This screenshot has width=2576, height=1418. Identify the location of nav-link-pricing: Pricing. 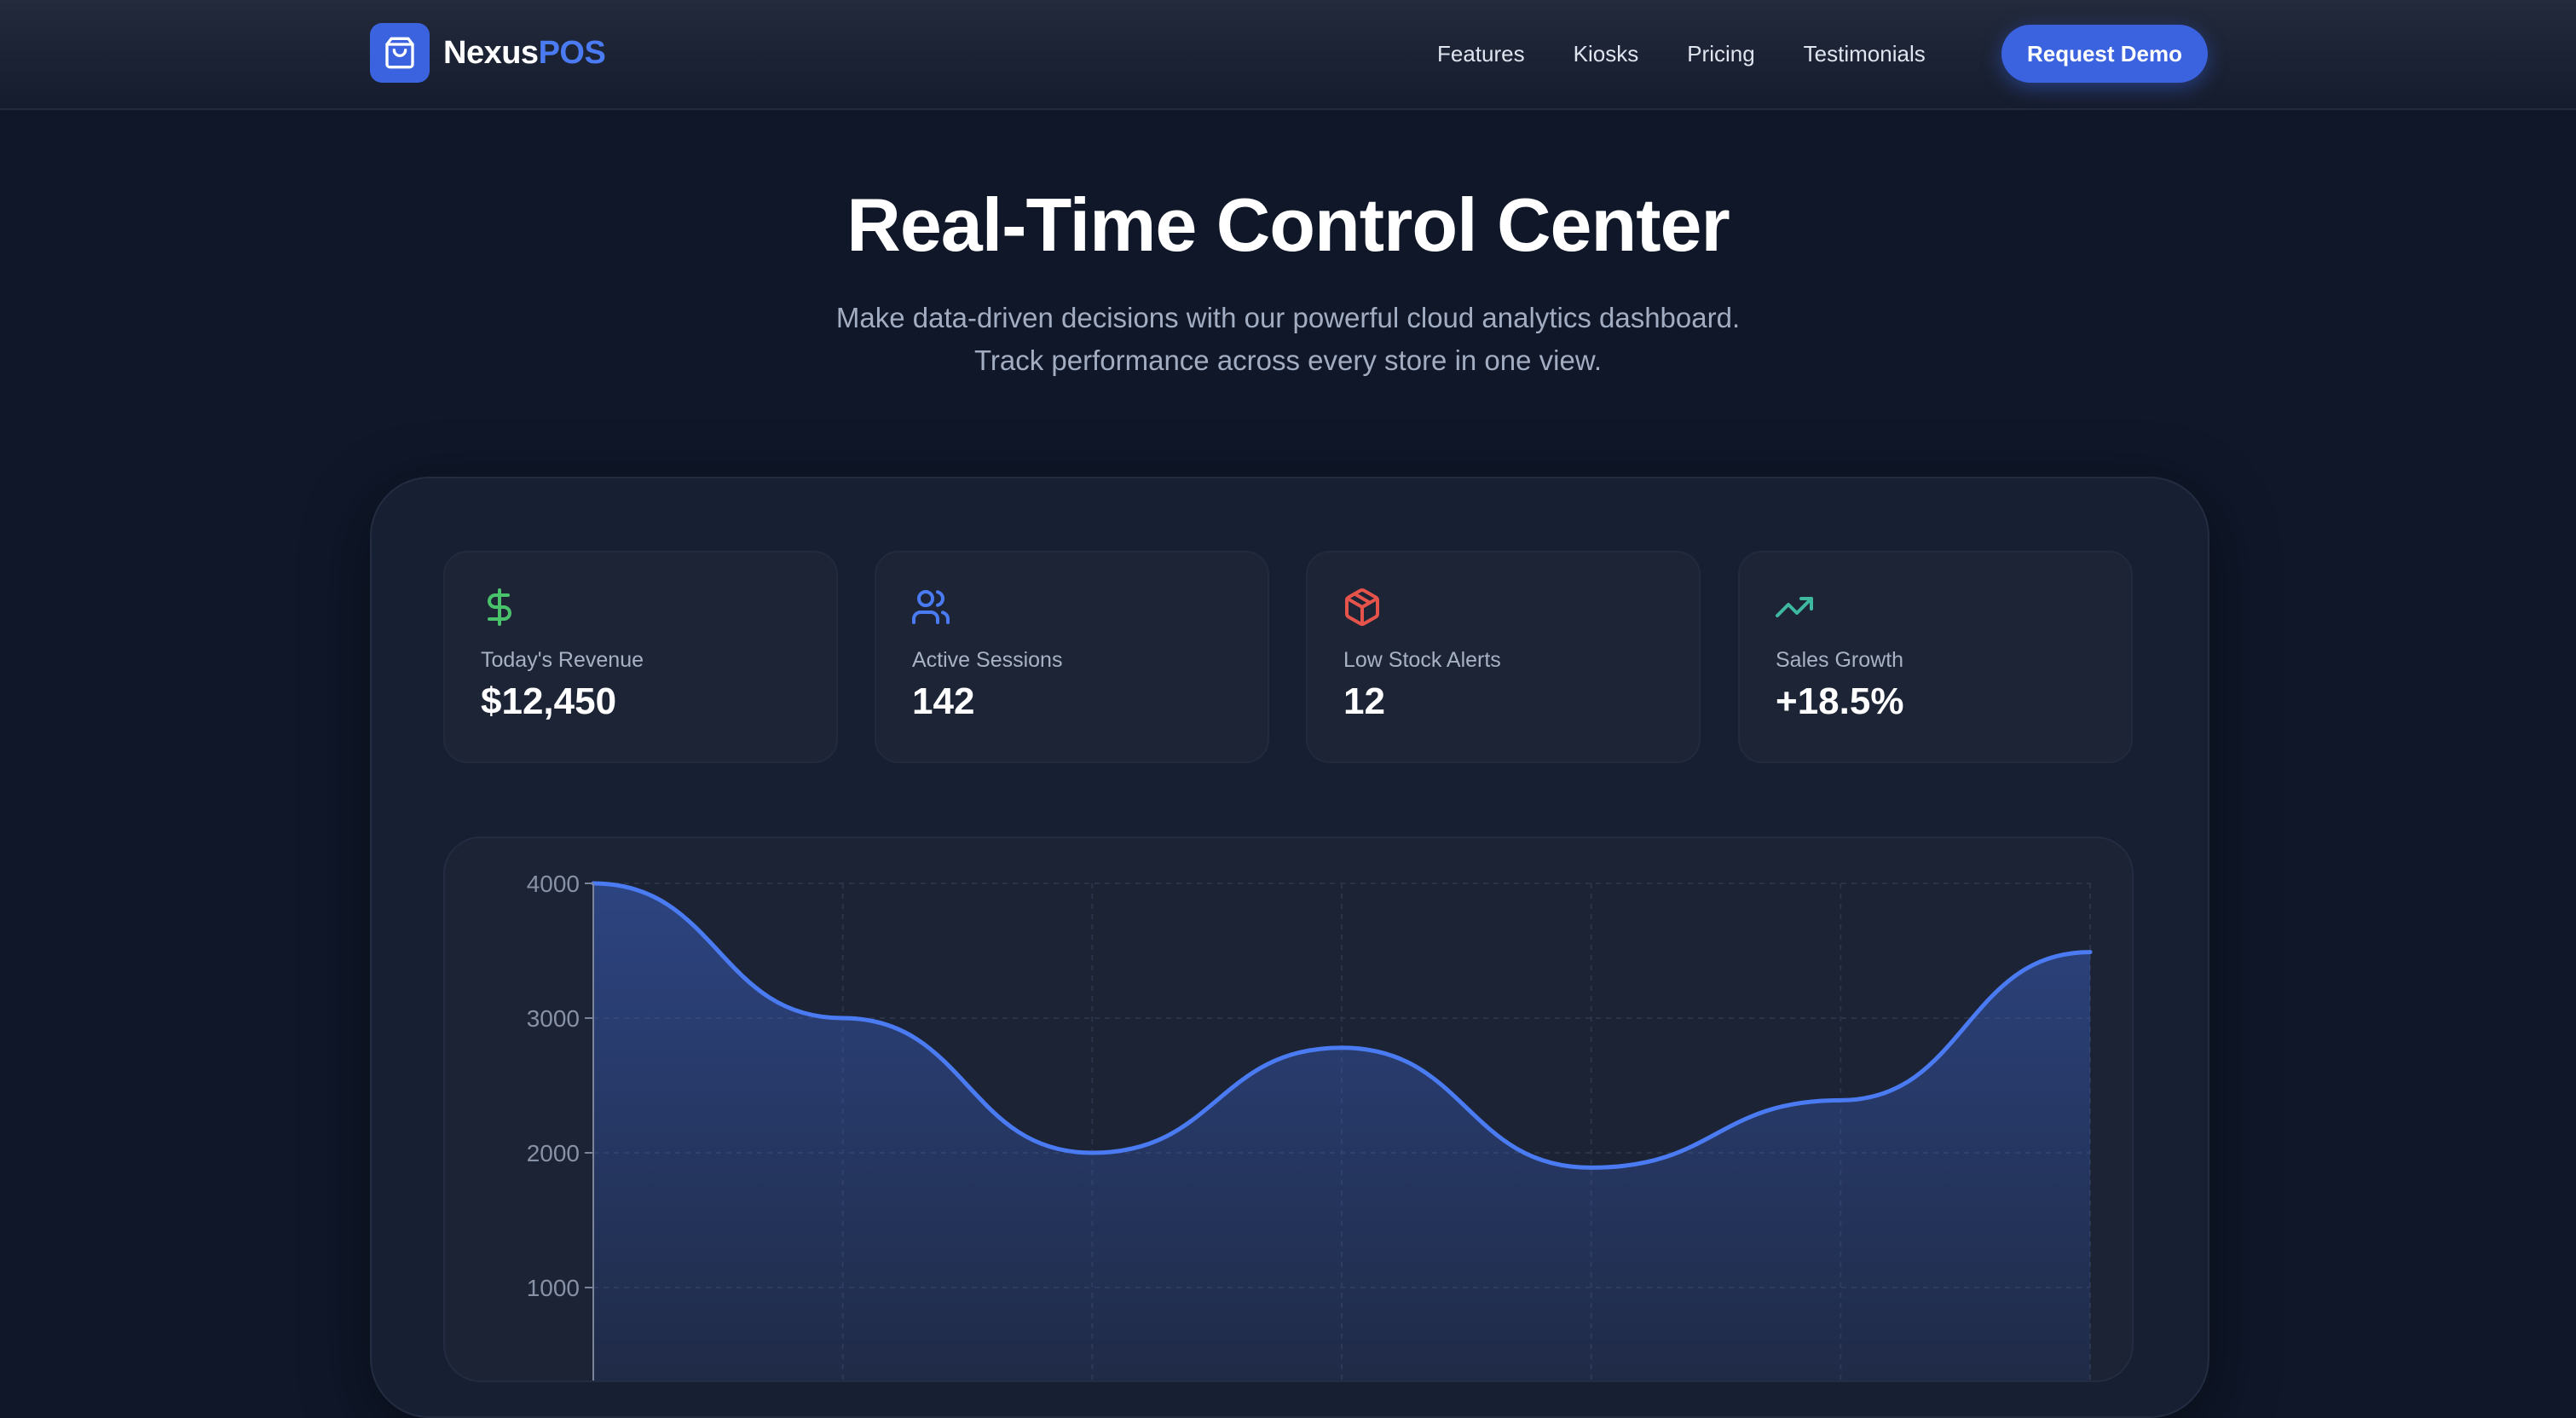
(1721, 54).